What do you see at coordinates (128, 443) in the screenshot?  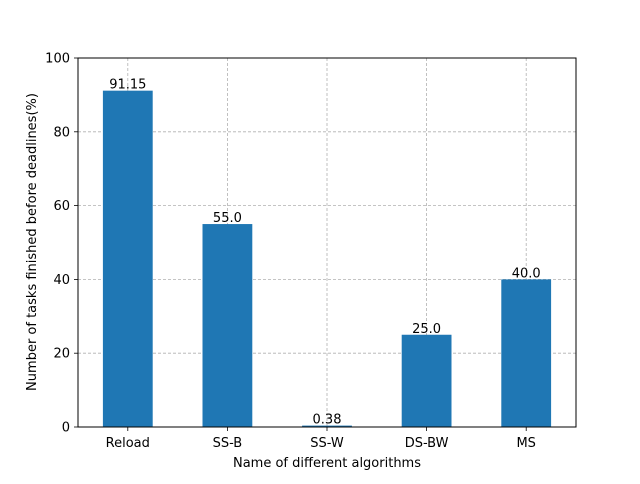 I see `x-tick-label: Reload` at bounding box center [128, 443].